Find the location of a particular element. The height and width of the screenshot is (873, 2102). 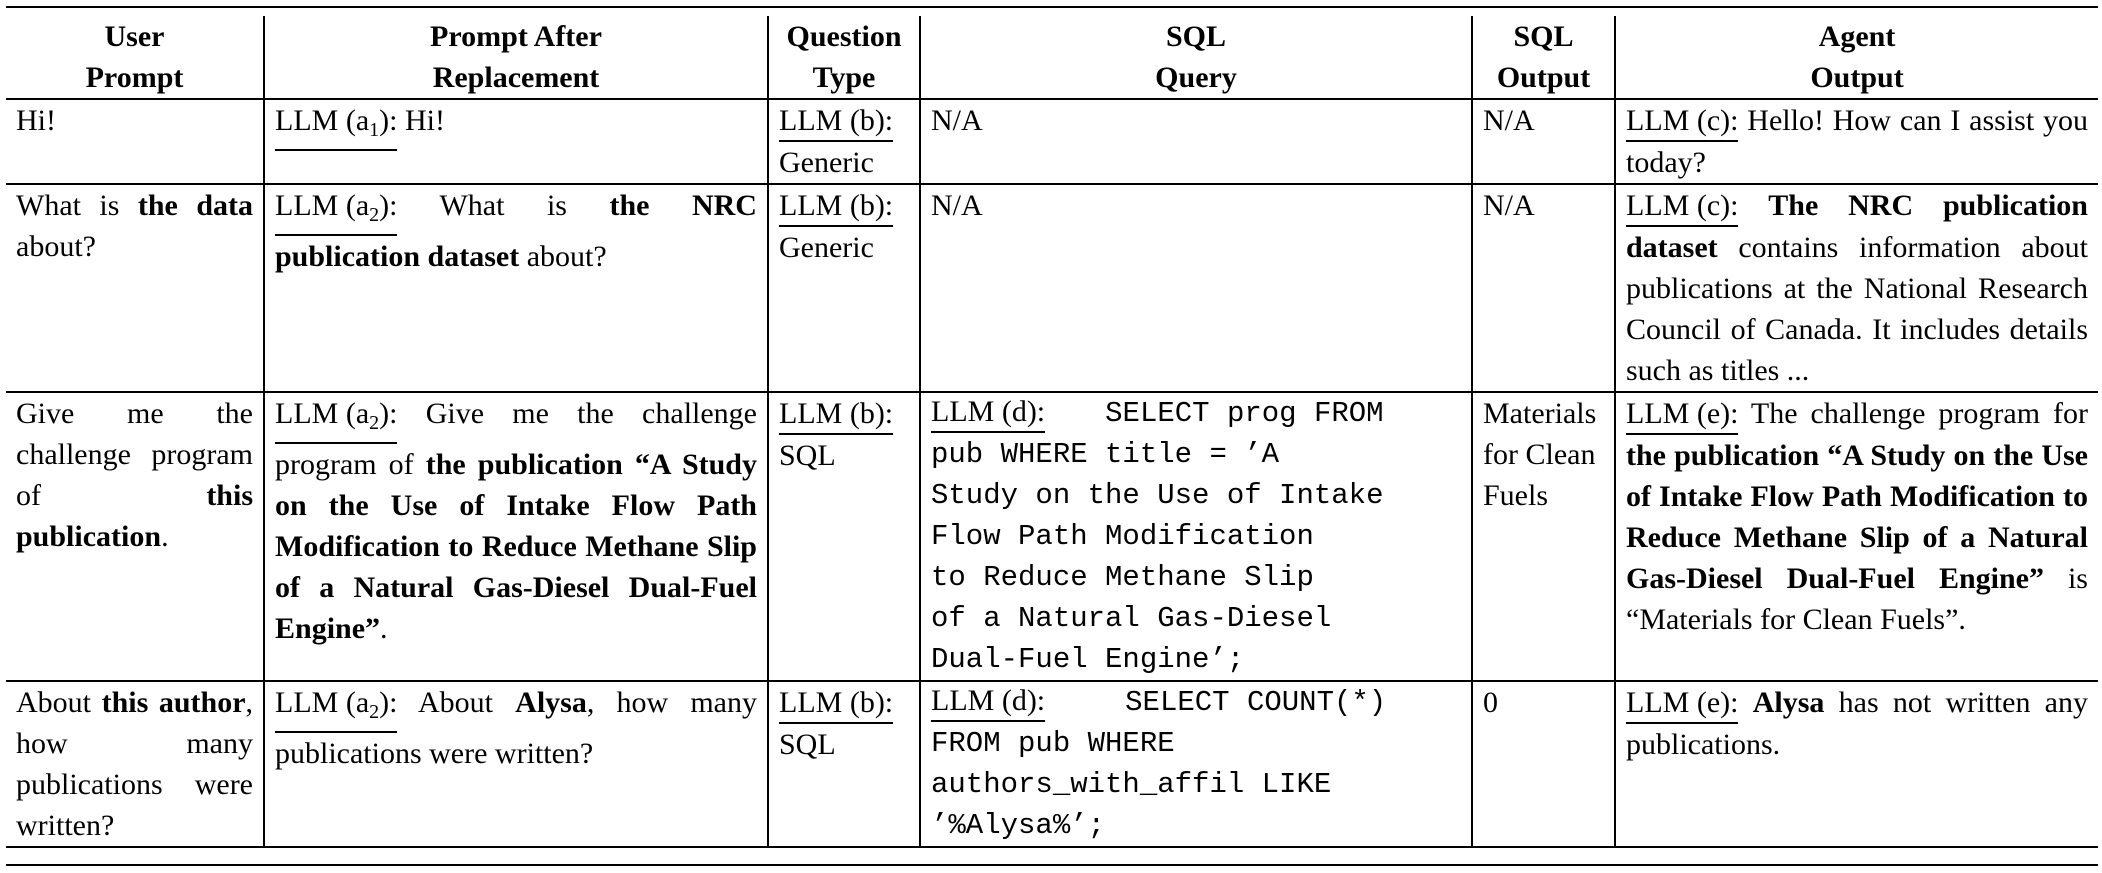

header-question-type: Question Type is located at coordinates (844, 57).